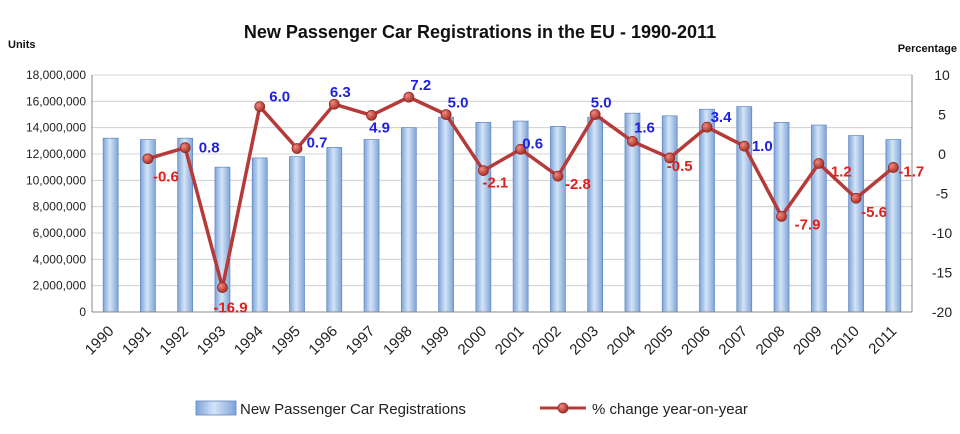 This screenshot has width=960, height=434. I want to click on pct-data-label: 6.0, so click(279, 97).